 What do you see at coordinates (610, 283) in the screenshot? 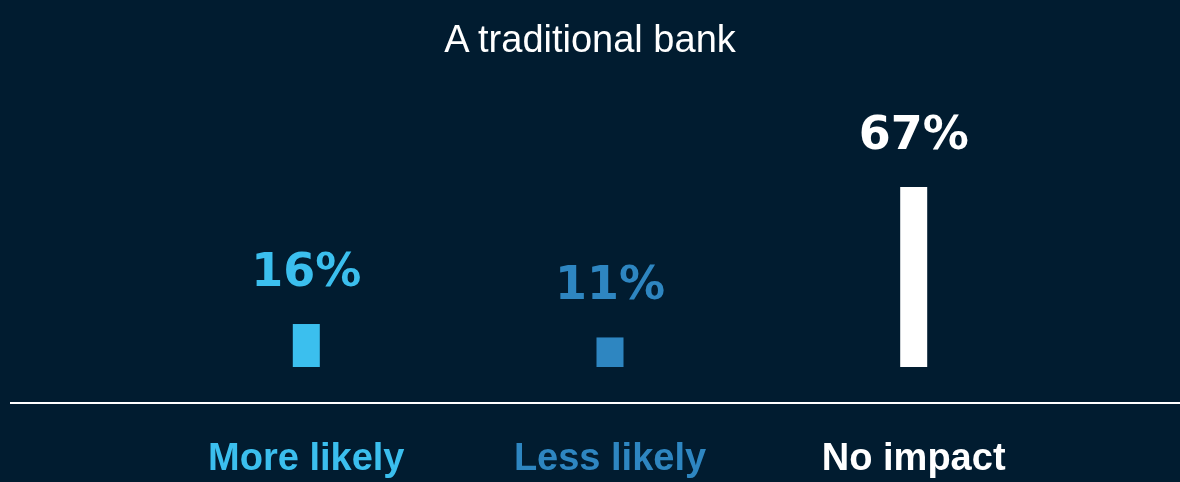
I see `data-label: 11%` at bounding box center [610, 283].